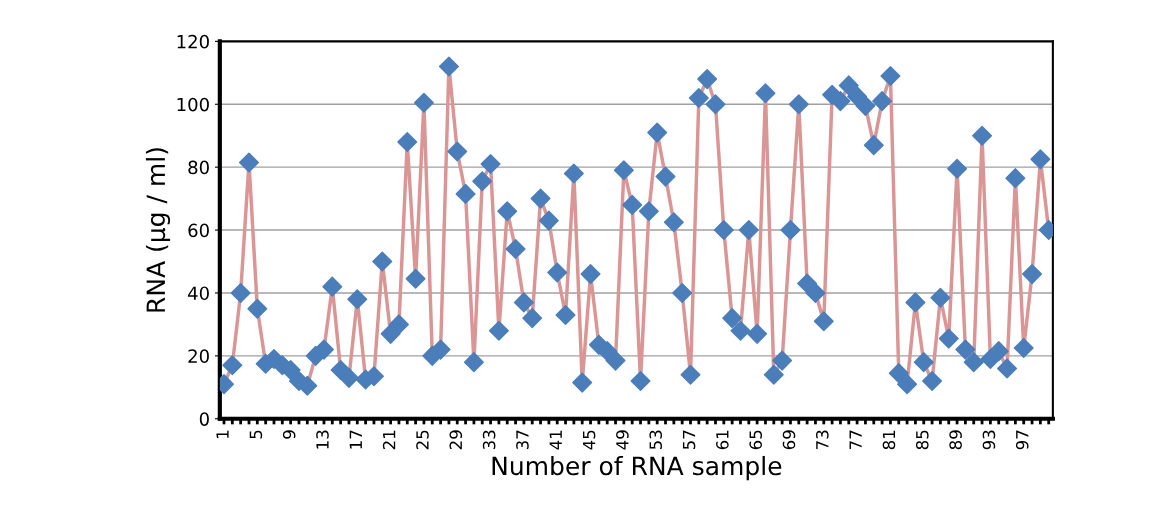  I want to click on y-axis-title: RNA (µg / ml), so click(158, 230).